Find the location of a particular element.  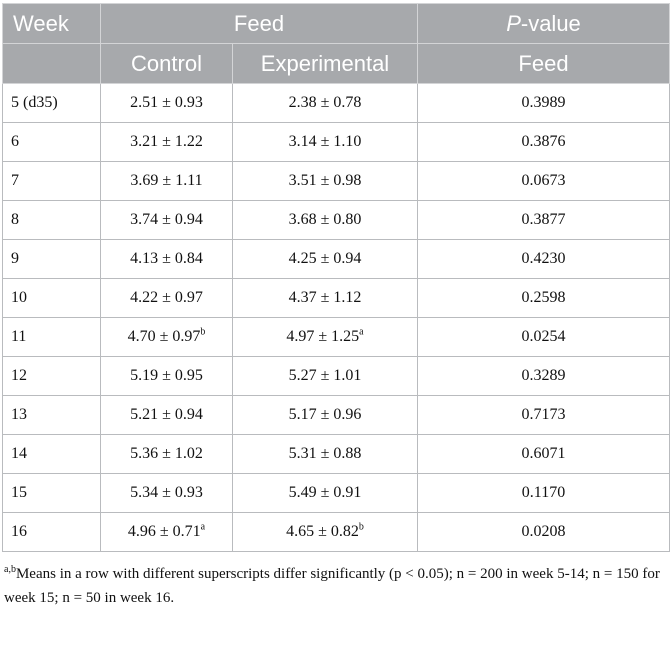

cell-control-value: 3.69 ± 1.11 is located at coordinates (166, 180).